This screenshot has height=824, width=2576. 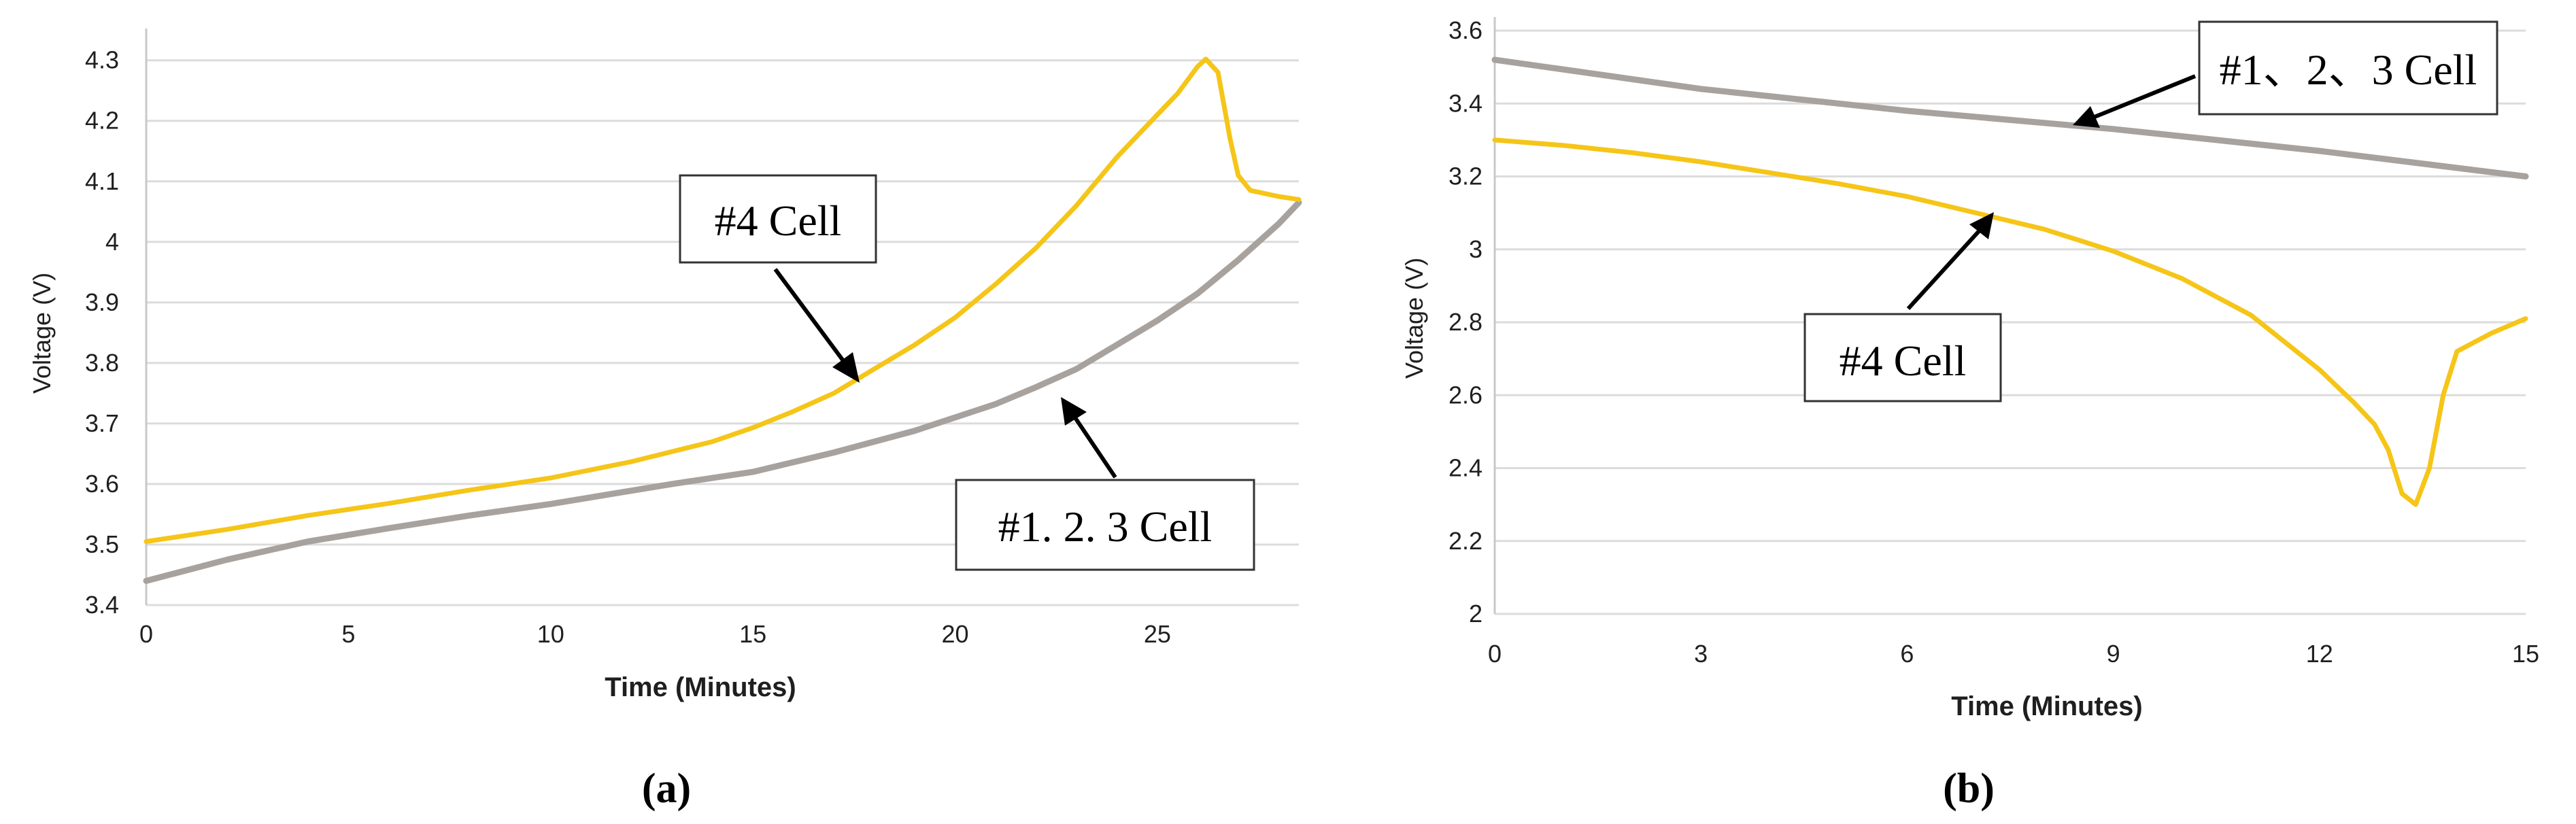 What do you see at coordinates (348, 634) in the screenshot?
I see `x-tick-label: 5` at bounding box center [348, 634].